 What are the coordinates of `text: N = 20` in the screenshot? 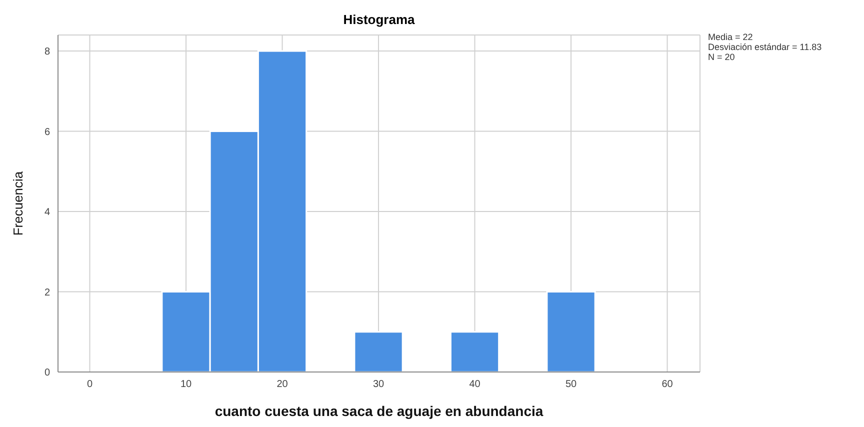 It's located at (722, 57).